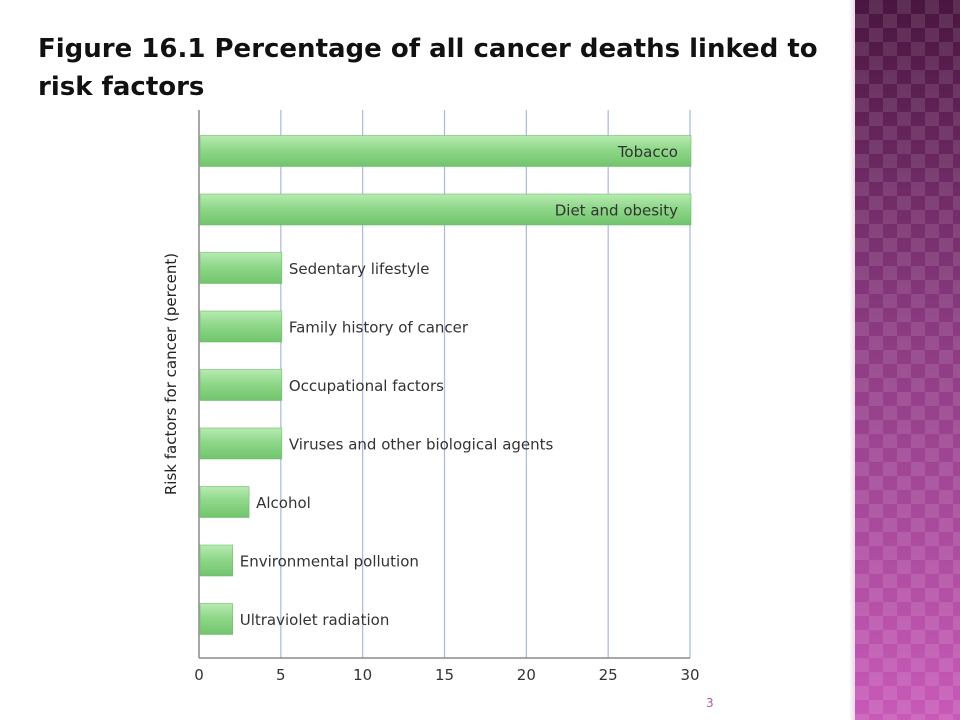 Image resolution: width=960 pixels, height=720 pixels. I want to click on x-tick-labels: 0 5 10 15 20 25 30, so click(446, 675).